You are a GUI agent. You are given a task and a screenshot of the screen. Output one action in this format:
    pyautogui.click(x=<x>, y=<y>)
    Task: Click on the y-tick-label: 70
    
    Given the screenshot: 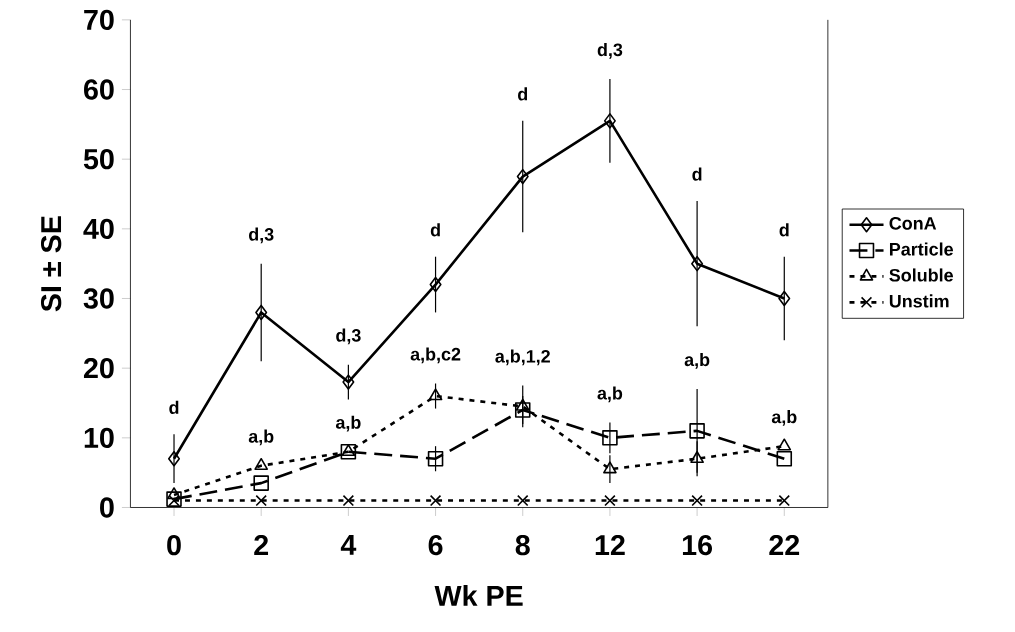 What is the action you would take?
    pyautogui.click(x=99, y=19)
    